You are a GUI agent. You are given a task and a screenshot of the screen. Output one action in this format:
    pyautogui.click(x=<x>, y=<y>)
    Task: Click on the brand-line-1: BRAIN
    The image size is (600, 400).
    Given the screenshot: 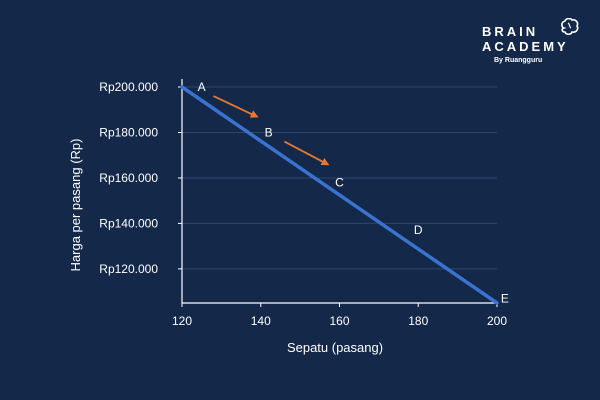 What is the action you would take?
    pyautogui.click(x=510, y=31)
    